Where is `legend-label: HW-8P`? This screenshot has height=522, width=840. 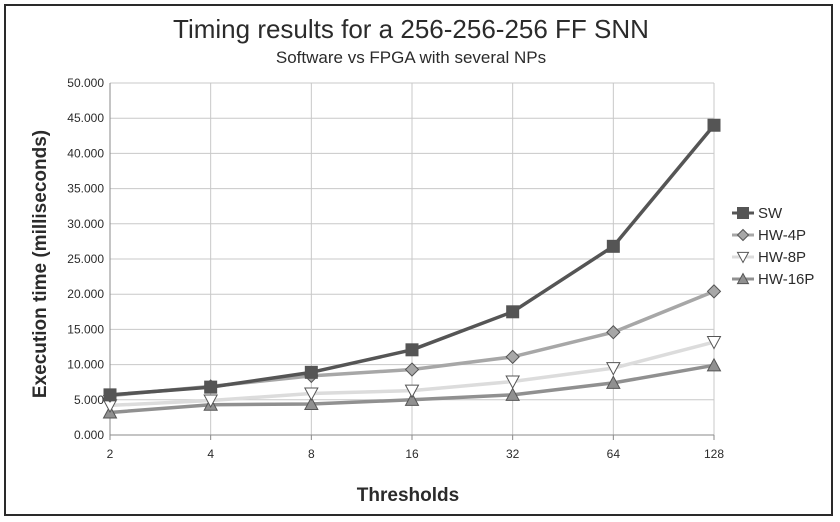 legend-label: HW-8P is located at coordinates (782, 257).